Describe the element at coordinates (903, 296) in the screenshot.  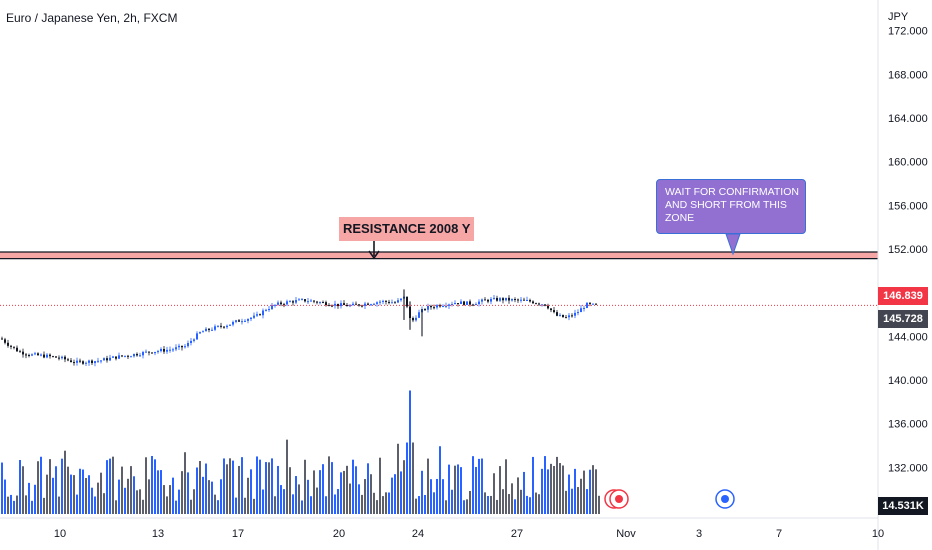
I see `last-price-tag: 146.839` at that location.